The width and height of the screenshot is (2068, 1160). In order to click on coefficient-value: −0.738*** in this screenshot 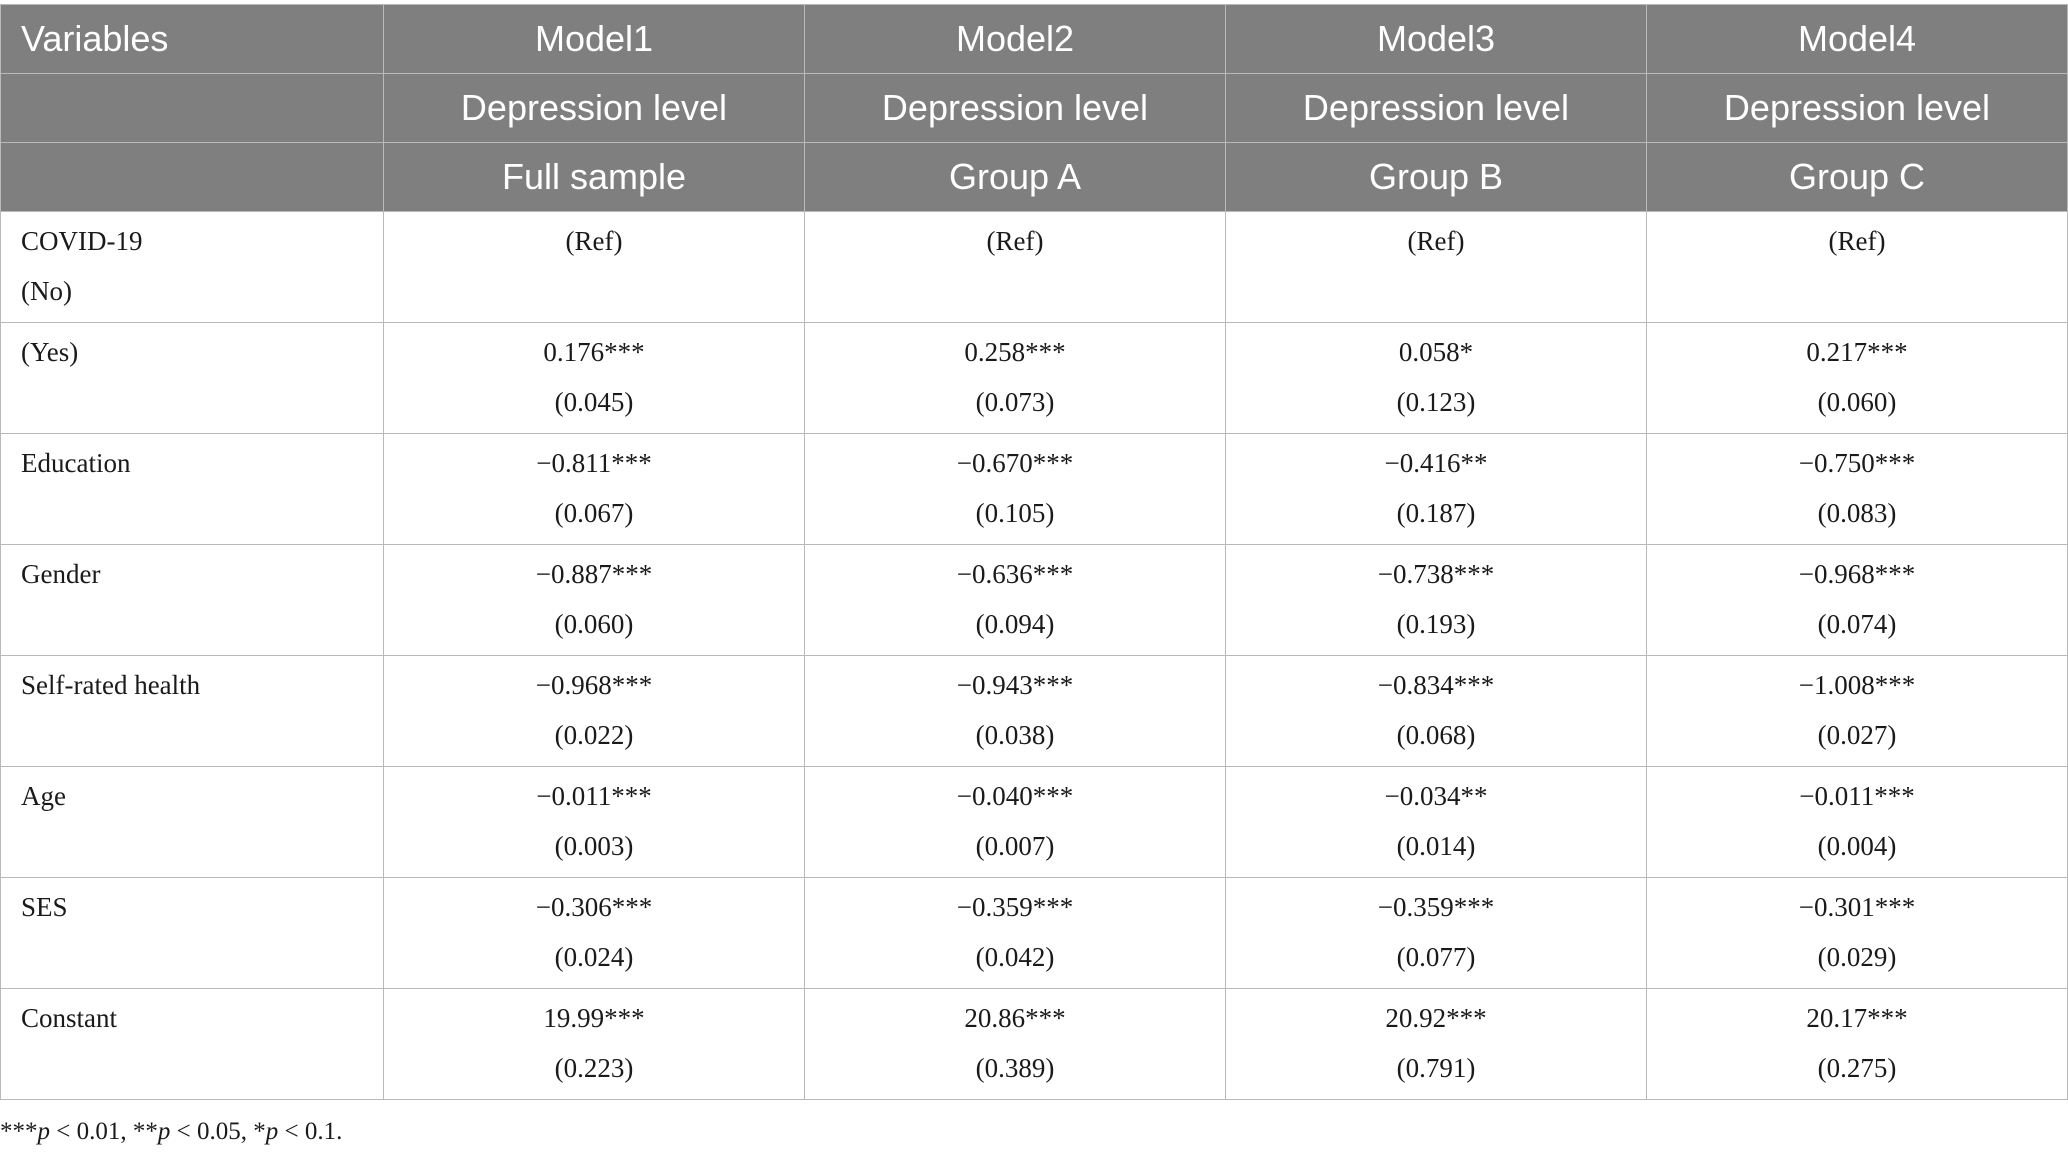, I will do `click(1436, 574)`.